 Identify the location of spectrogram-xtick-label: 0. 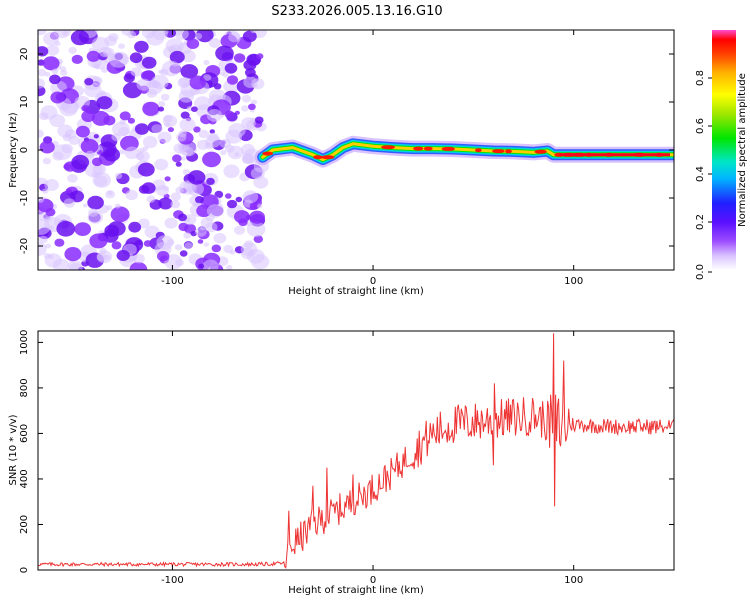
(373, 281).